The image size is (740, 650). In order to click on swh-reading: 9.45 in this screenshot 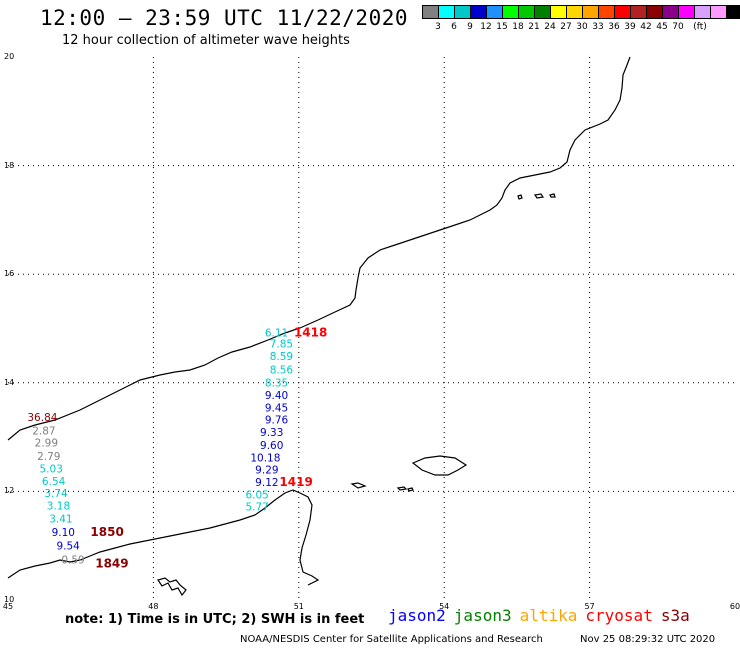, I will do `click(276, 409)`.